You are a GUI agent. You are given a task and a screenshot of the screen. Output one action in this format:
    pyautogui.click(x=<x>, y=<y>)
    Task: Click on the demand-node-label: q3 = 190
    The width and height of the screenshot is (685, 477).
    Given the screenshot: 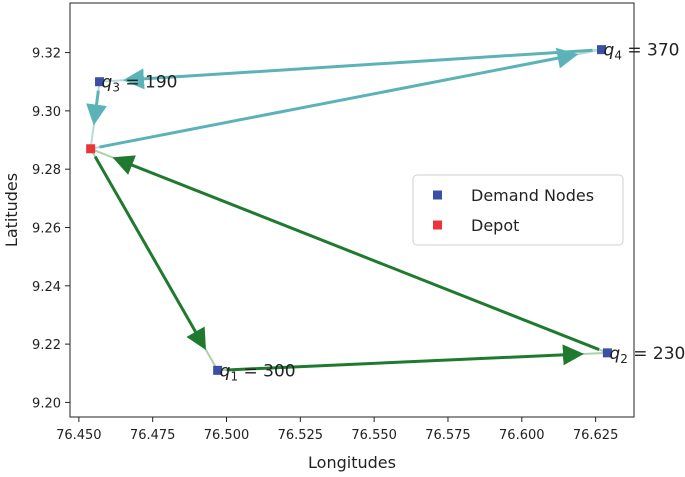 What is the action you would take?
    pyautogui.click(x=140, y=84)
    